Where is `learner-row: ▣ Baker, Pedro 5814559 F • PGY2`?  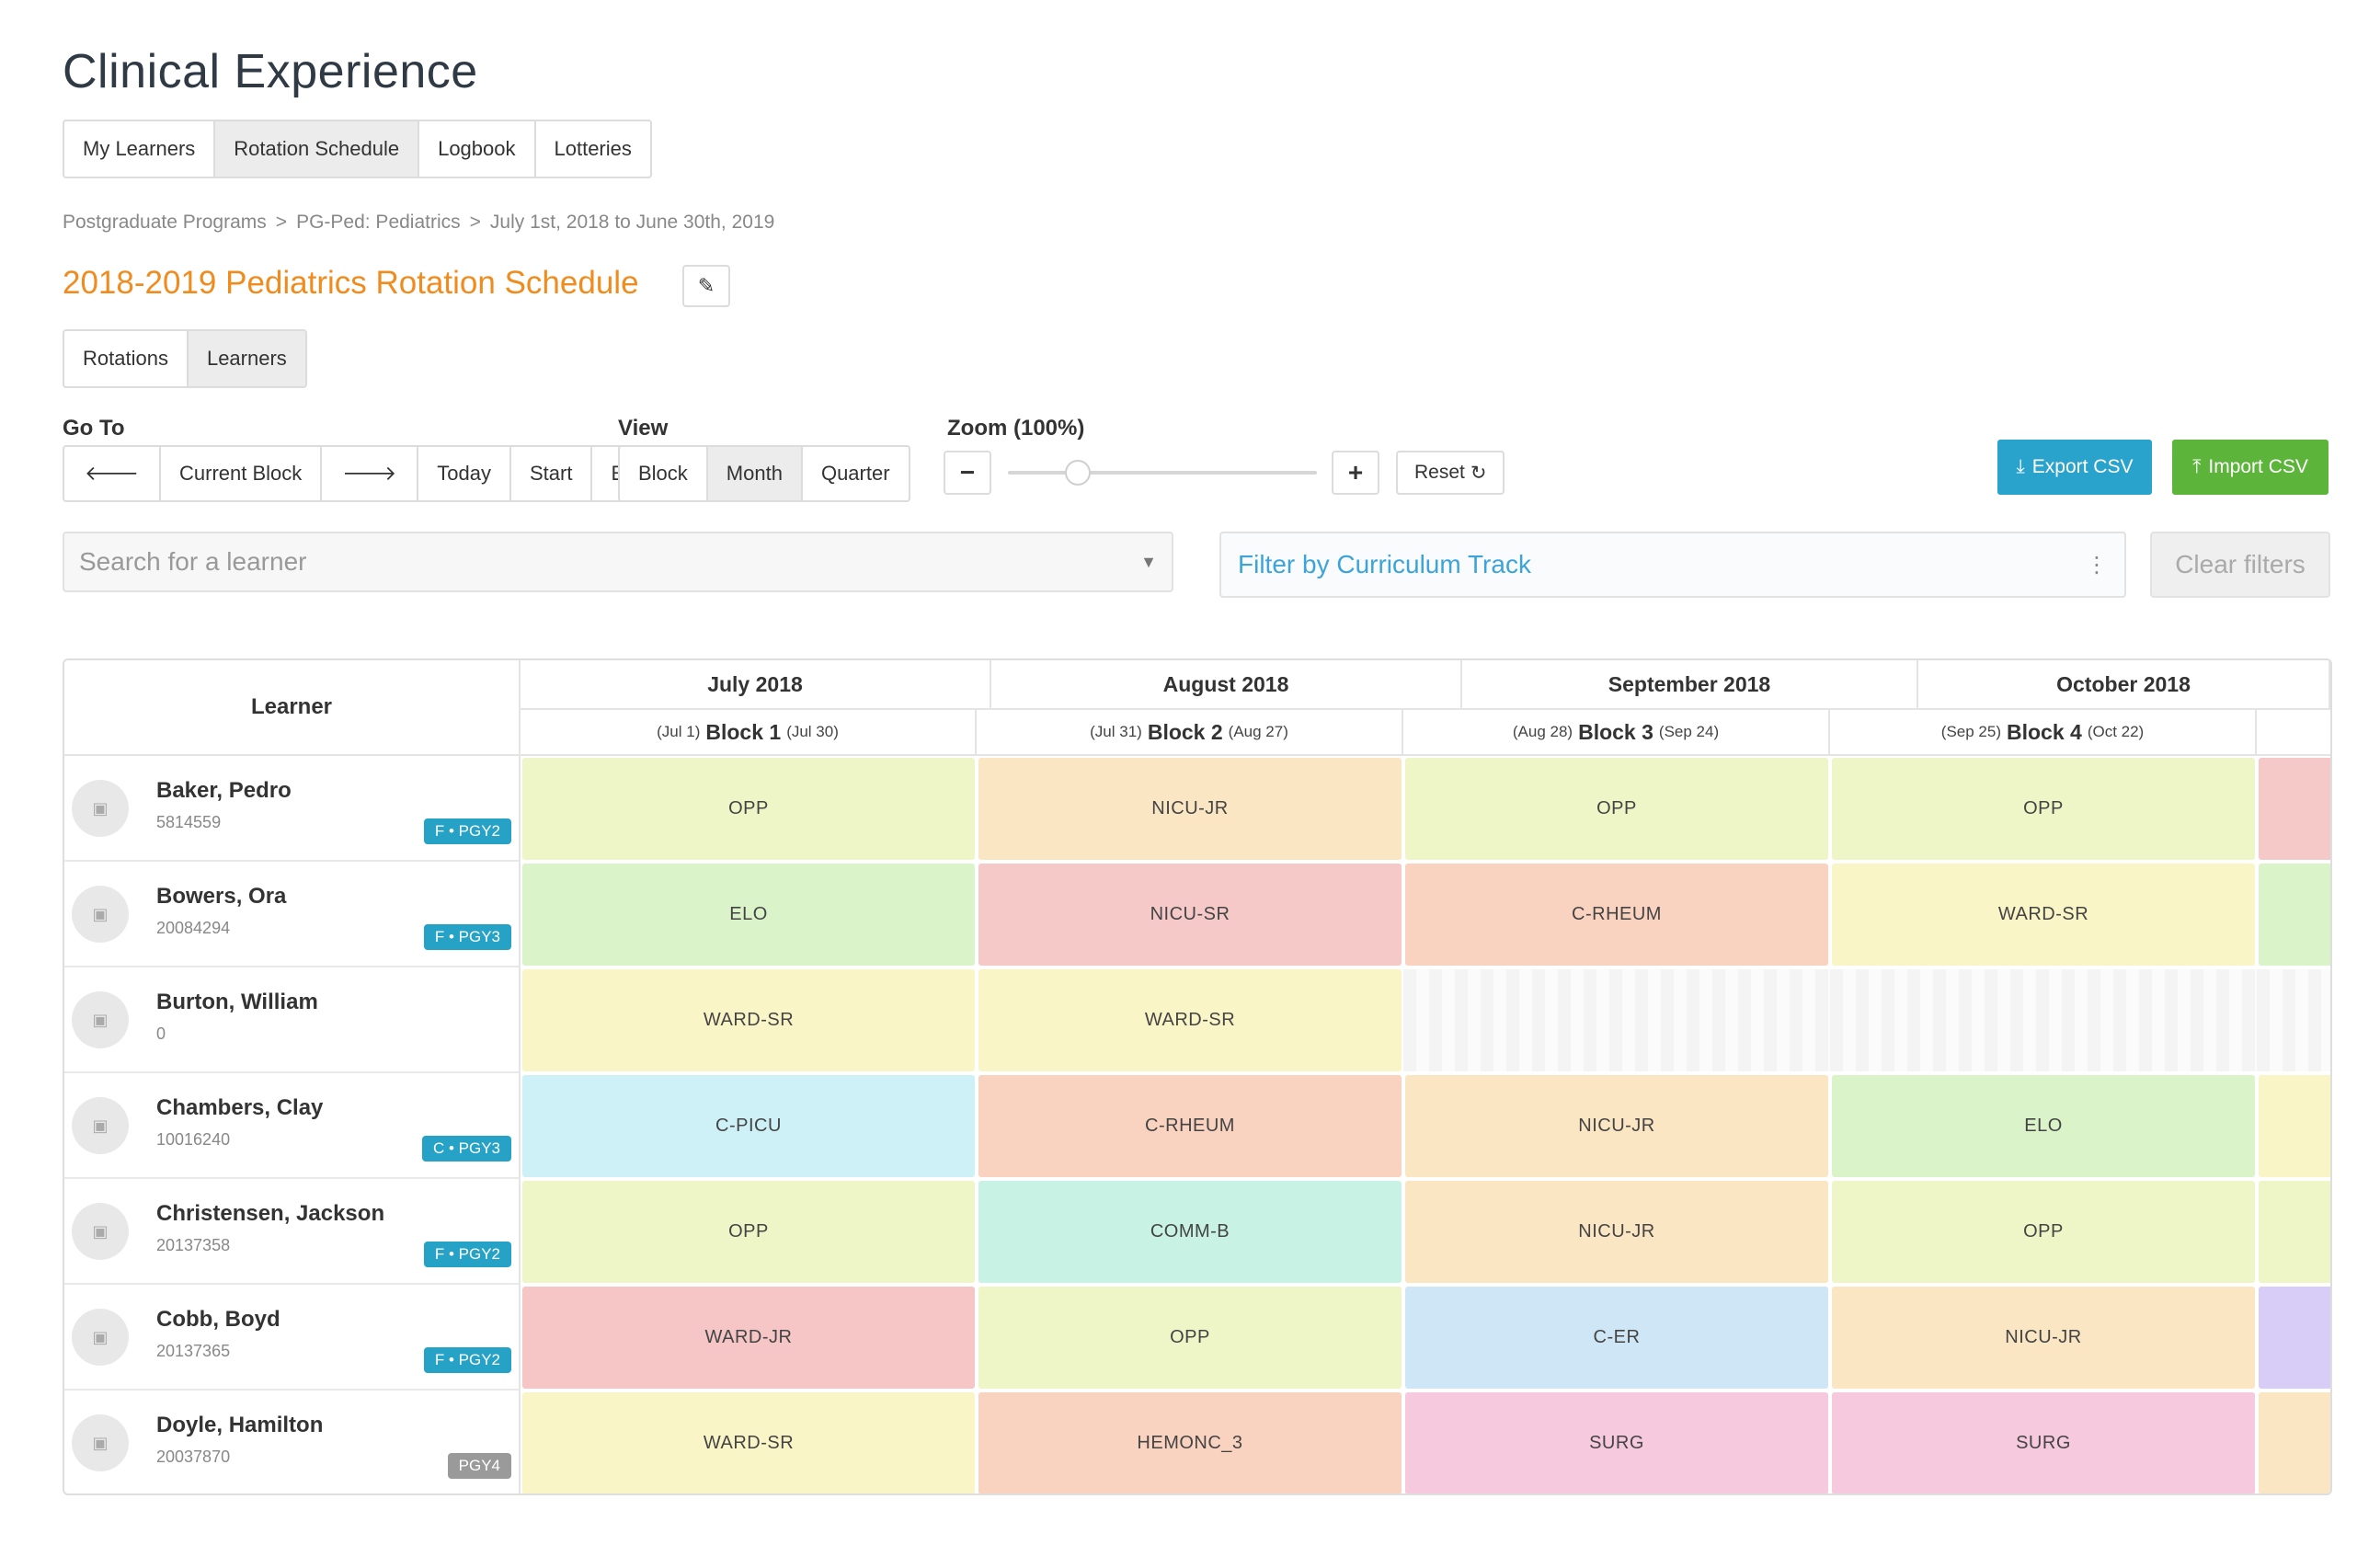 learner-row: ▣ Baker, Pedro 5814559 F • PGY2 is located at coordinates (292, 809).